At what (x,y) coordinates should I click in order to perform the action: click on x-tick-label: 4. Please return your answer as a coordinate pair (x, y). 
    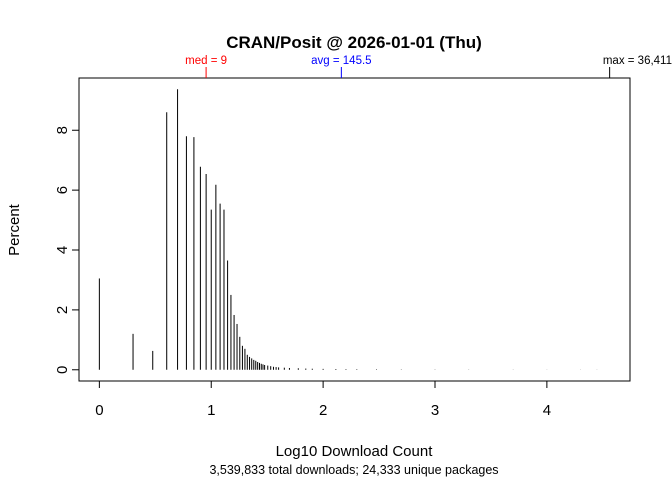
    Looking at the image, I should click on (547, 410).